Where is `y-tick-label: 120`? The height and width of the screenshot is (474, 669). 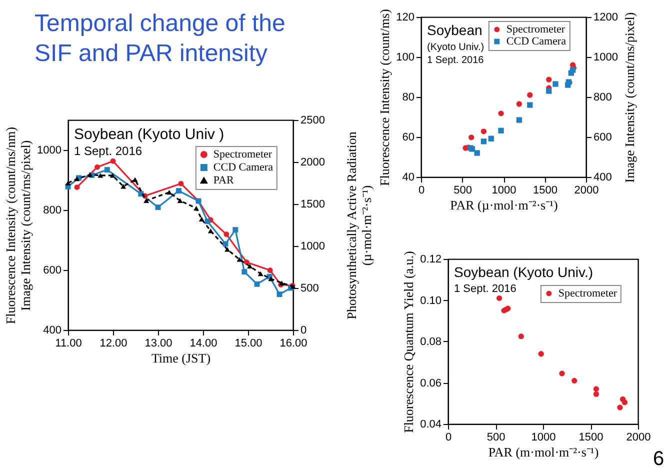
y-tick-label: 120 is located at coordinates (405, 18).